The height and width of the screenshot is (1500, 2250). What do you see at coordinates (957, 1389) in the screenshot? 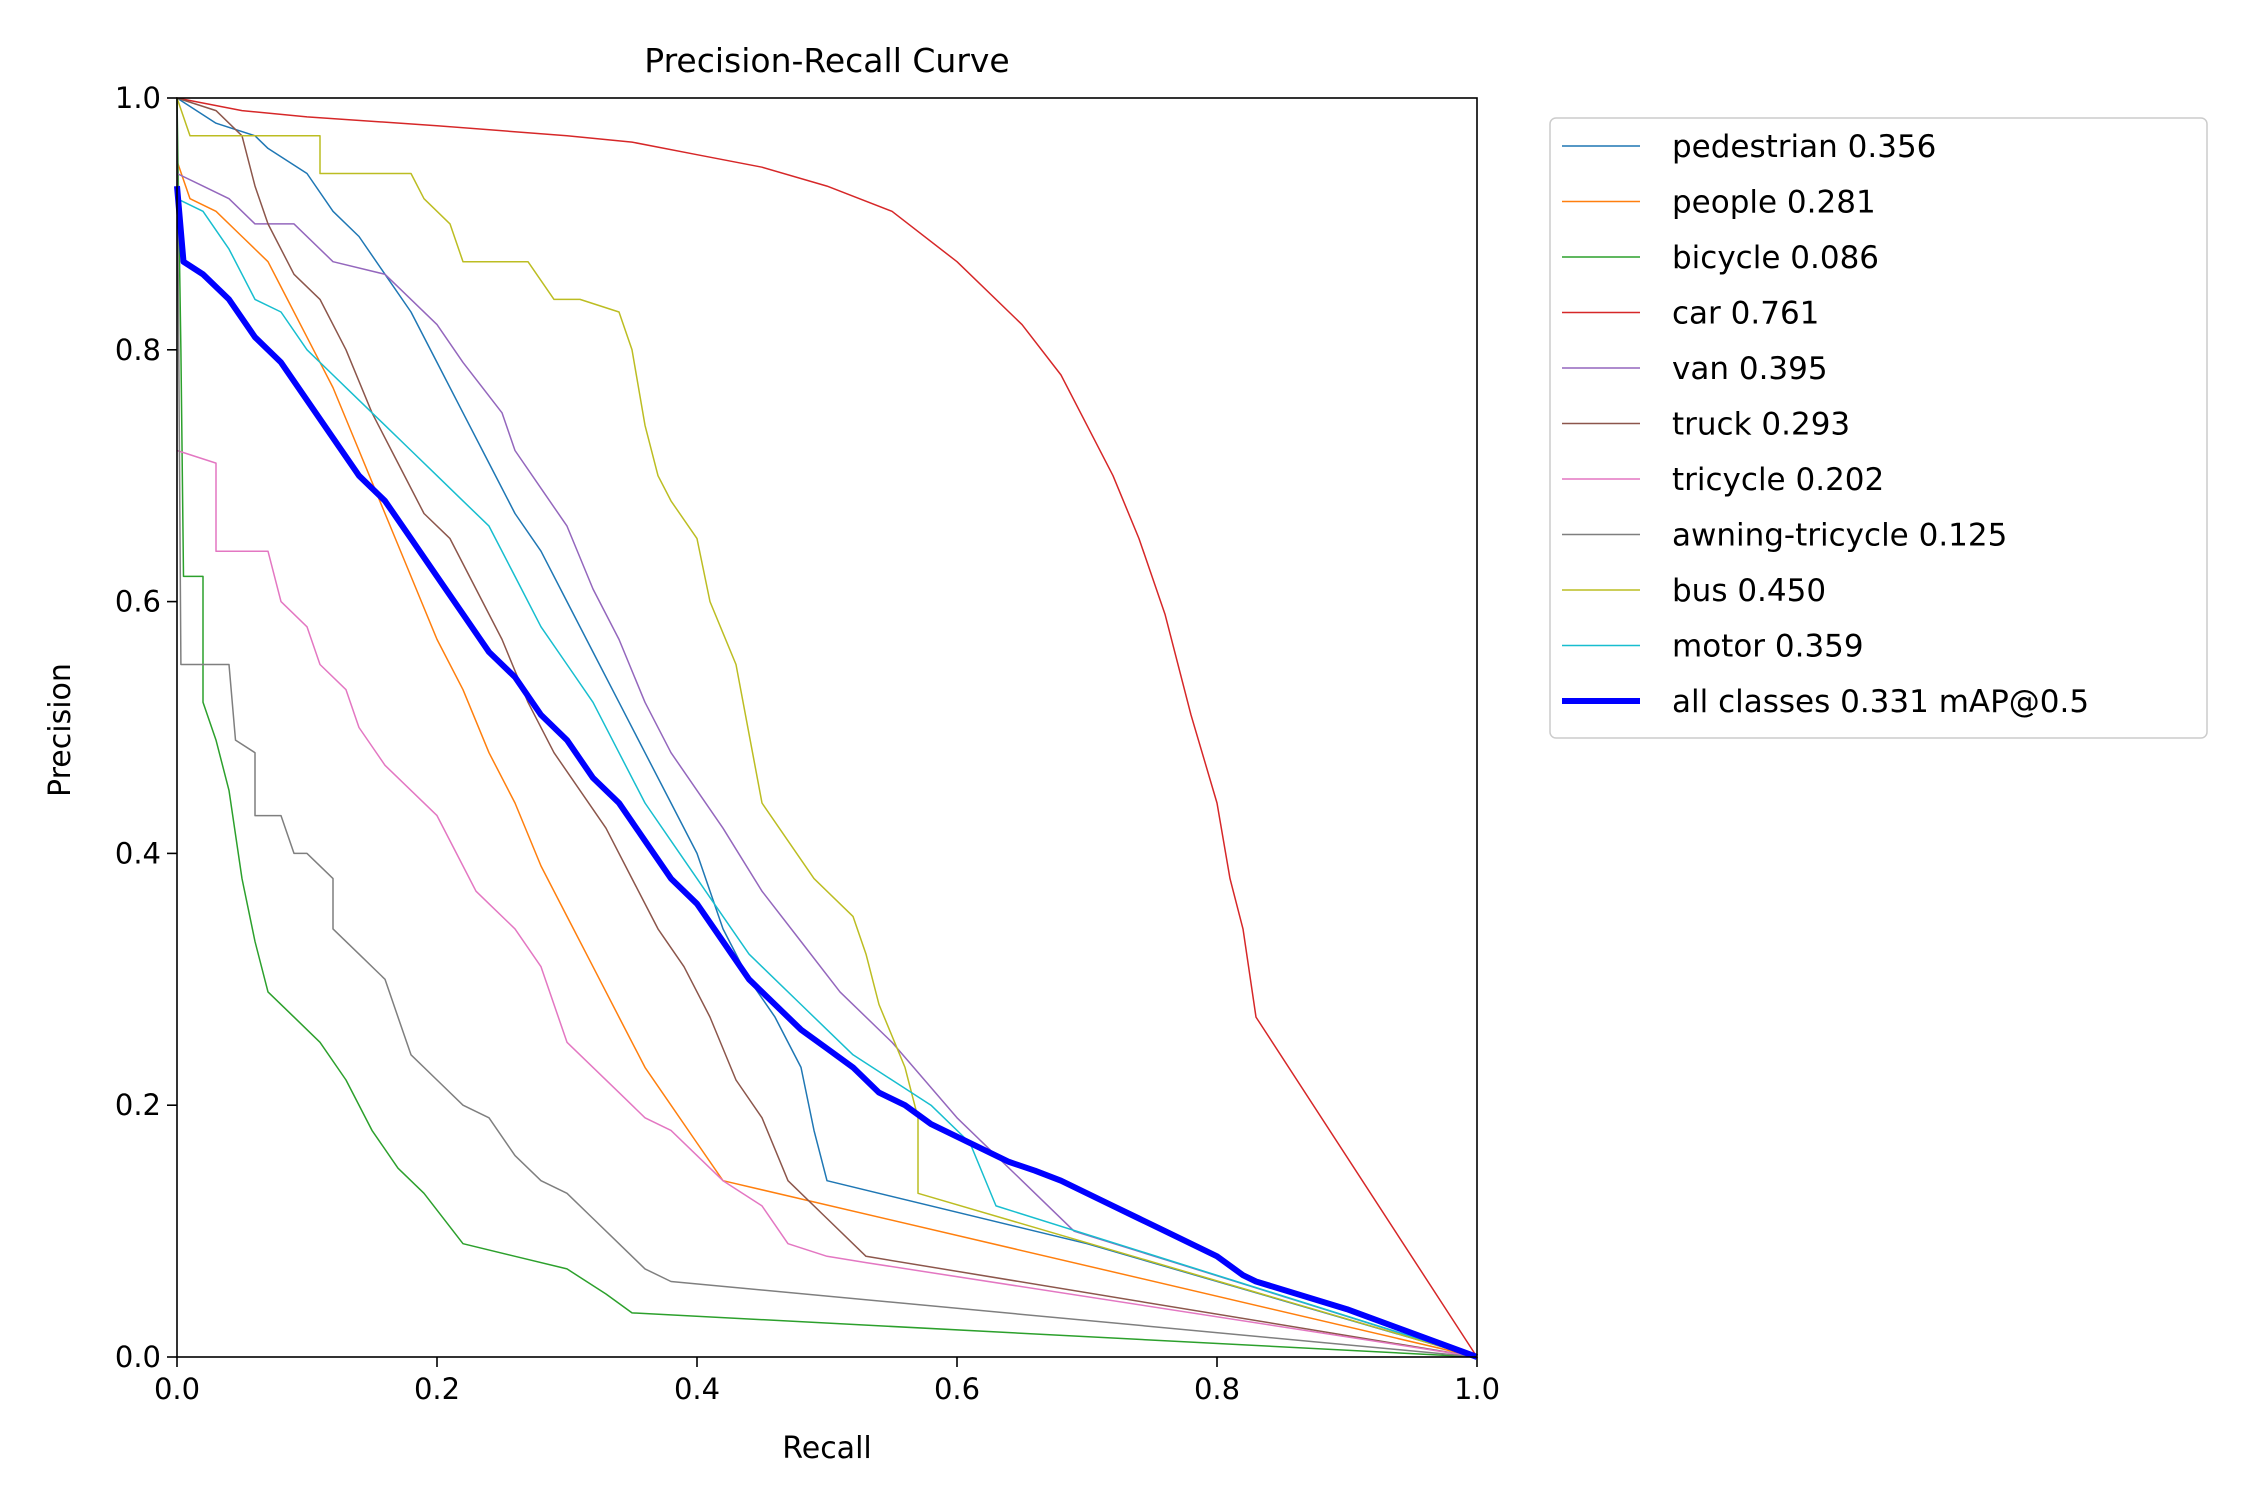
I see `x-tick-label: 0.6` at bounding box center [957, 1389].